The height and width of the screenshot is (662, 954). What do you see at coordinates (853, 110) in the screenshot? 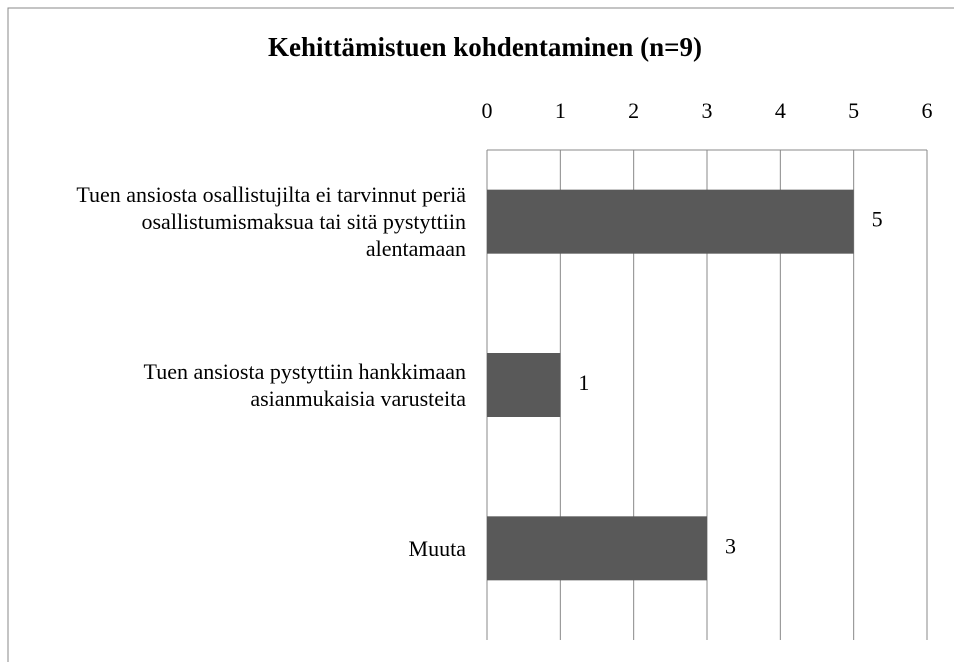
I see `x-tick-label: 5` at bounding box center [853, 110].